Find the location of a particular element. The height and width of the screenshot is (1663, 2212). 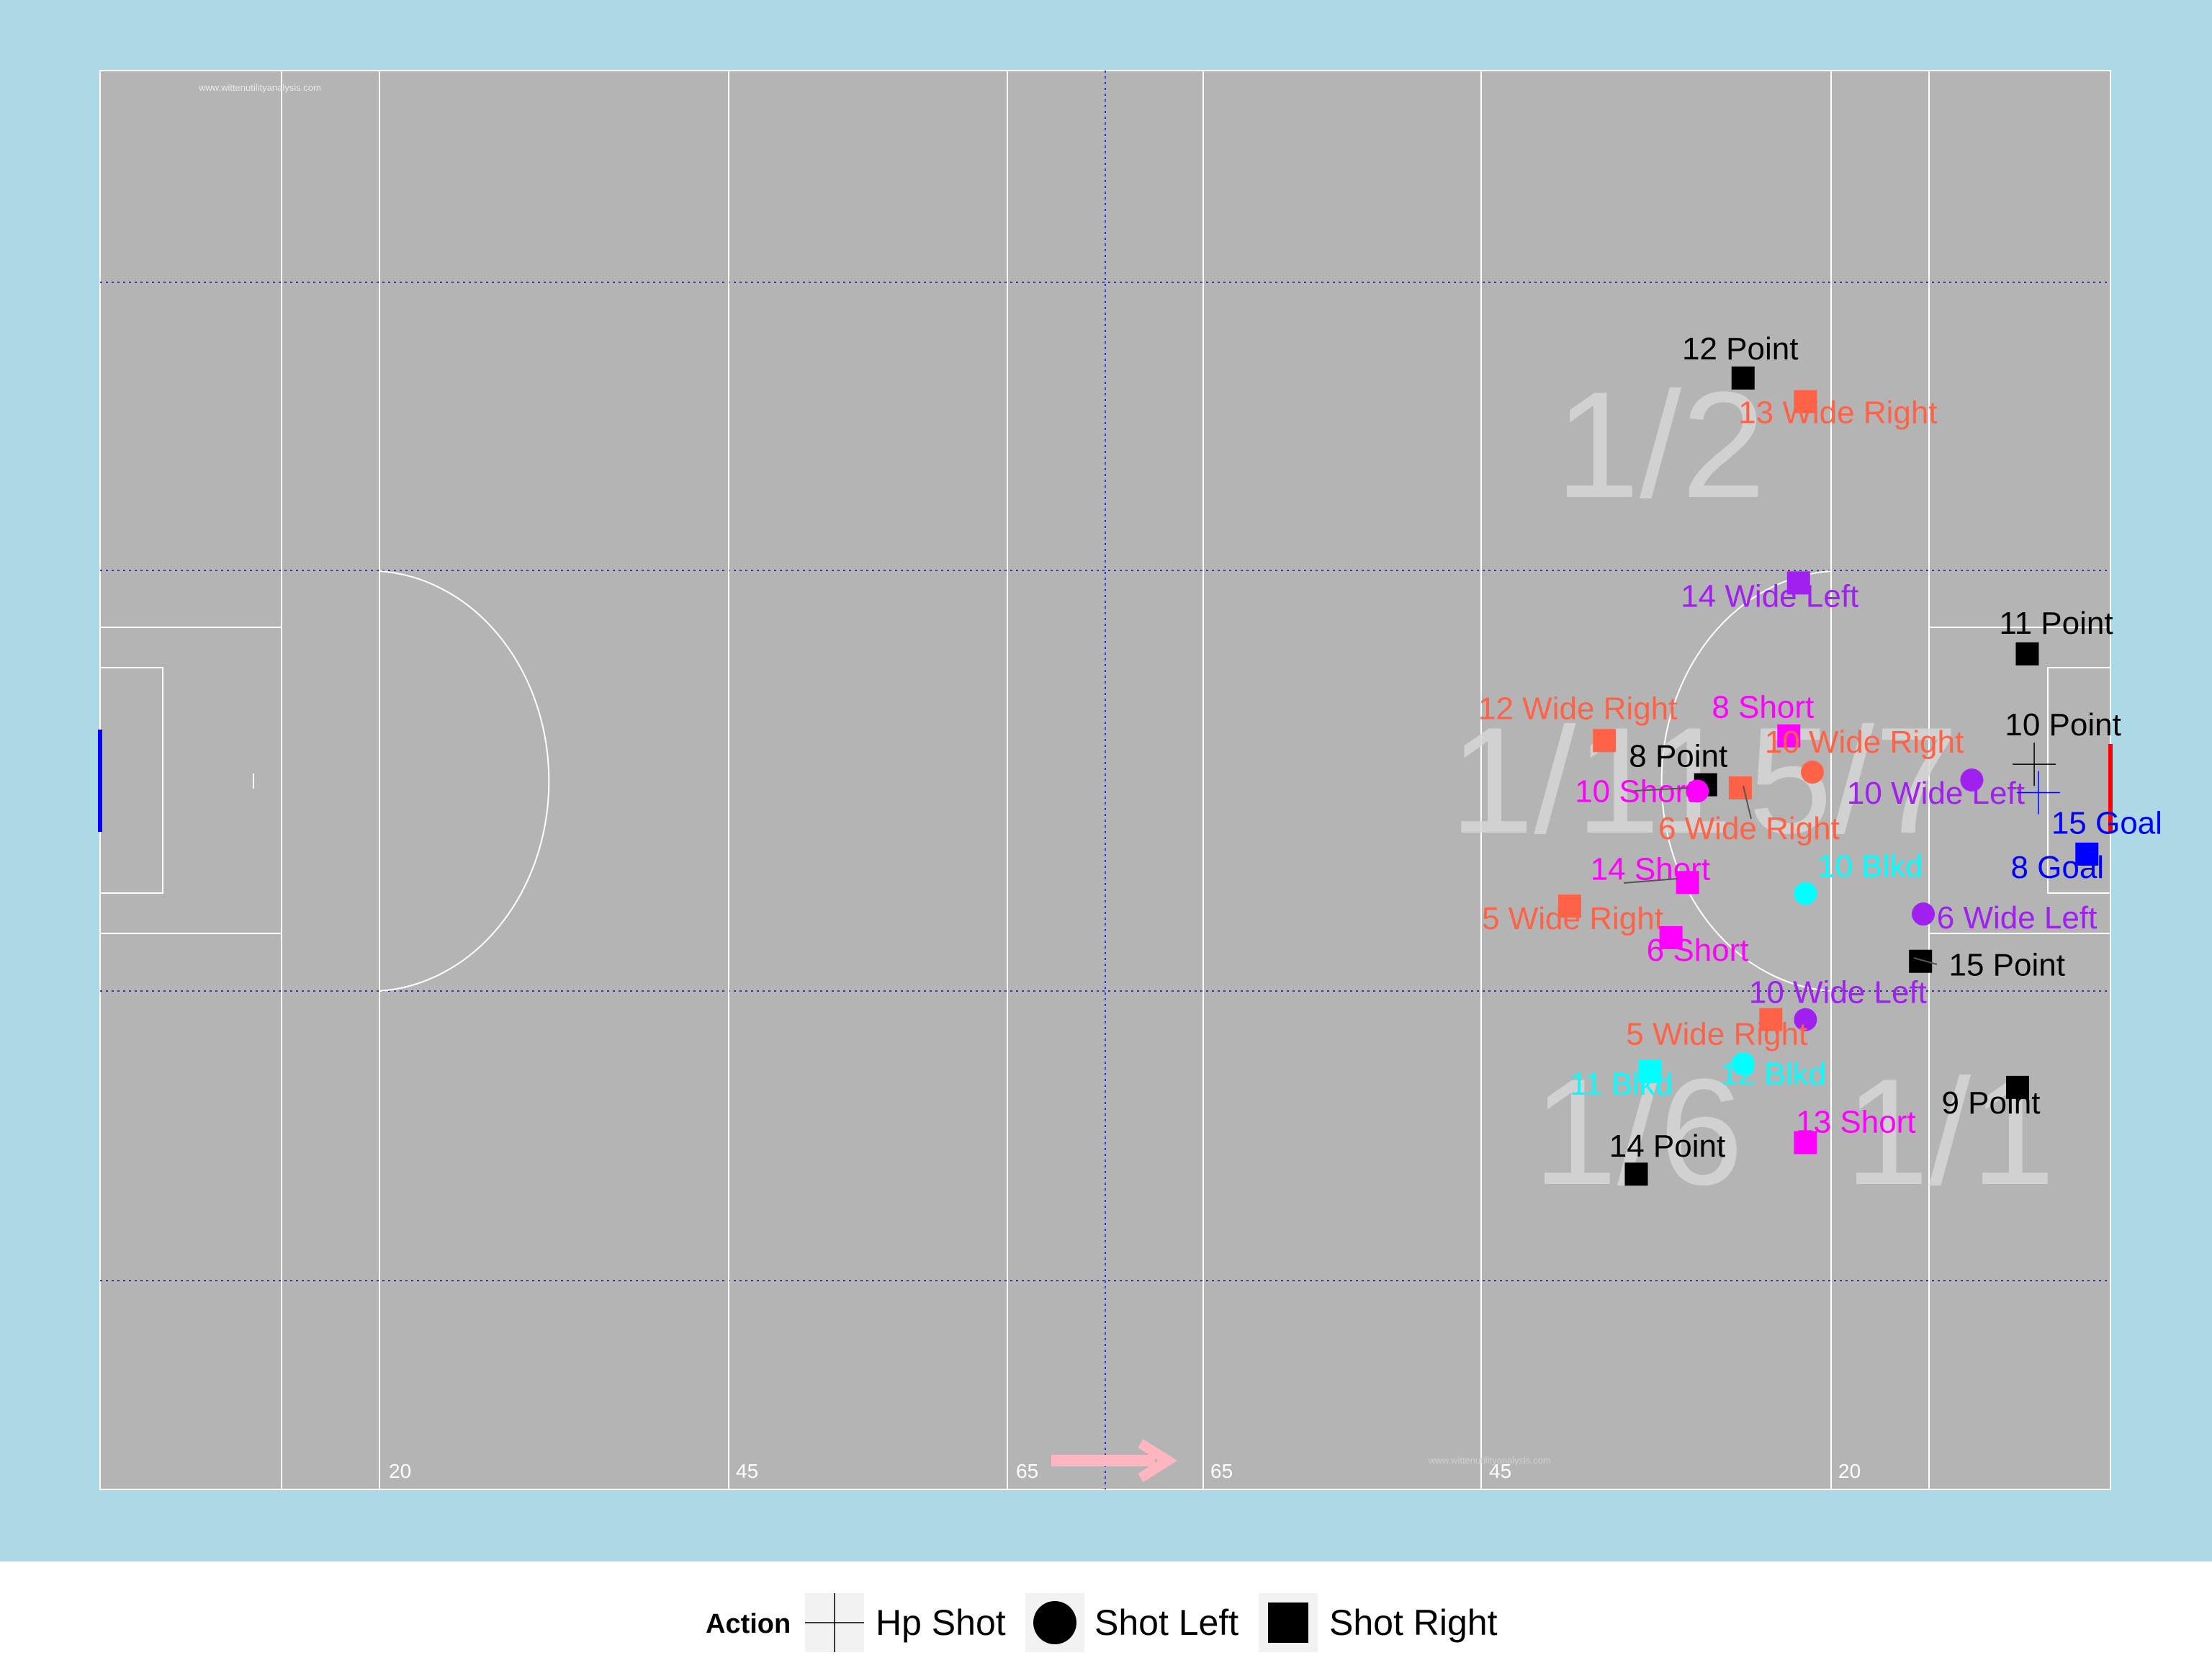

arrow-head is located at coordinates (1158, 1461).